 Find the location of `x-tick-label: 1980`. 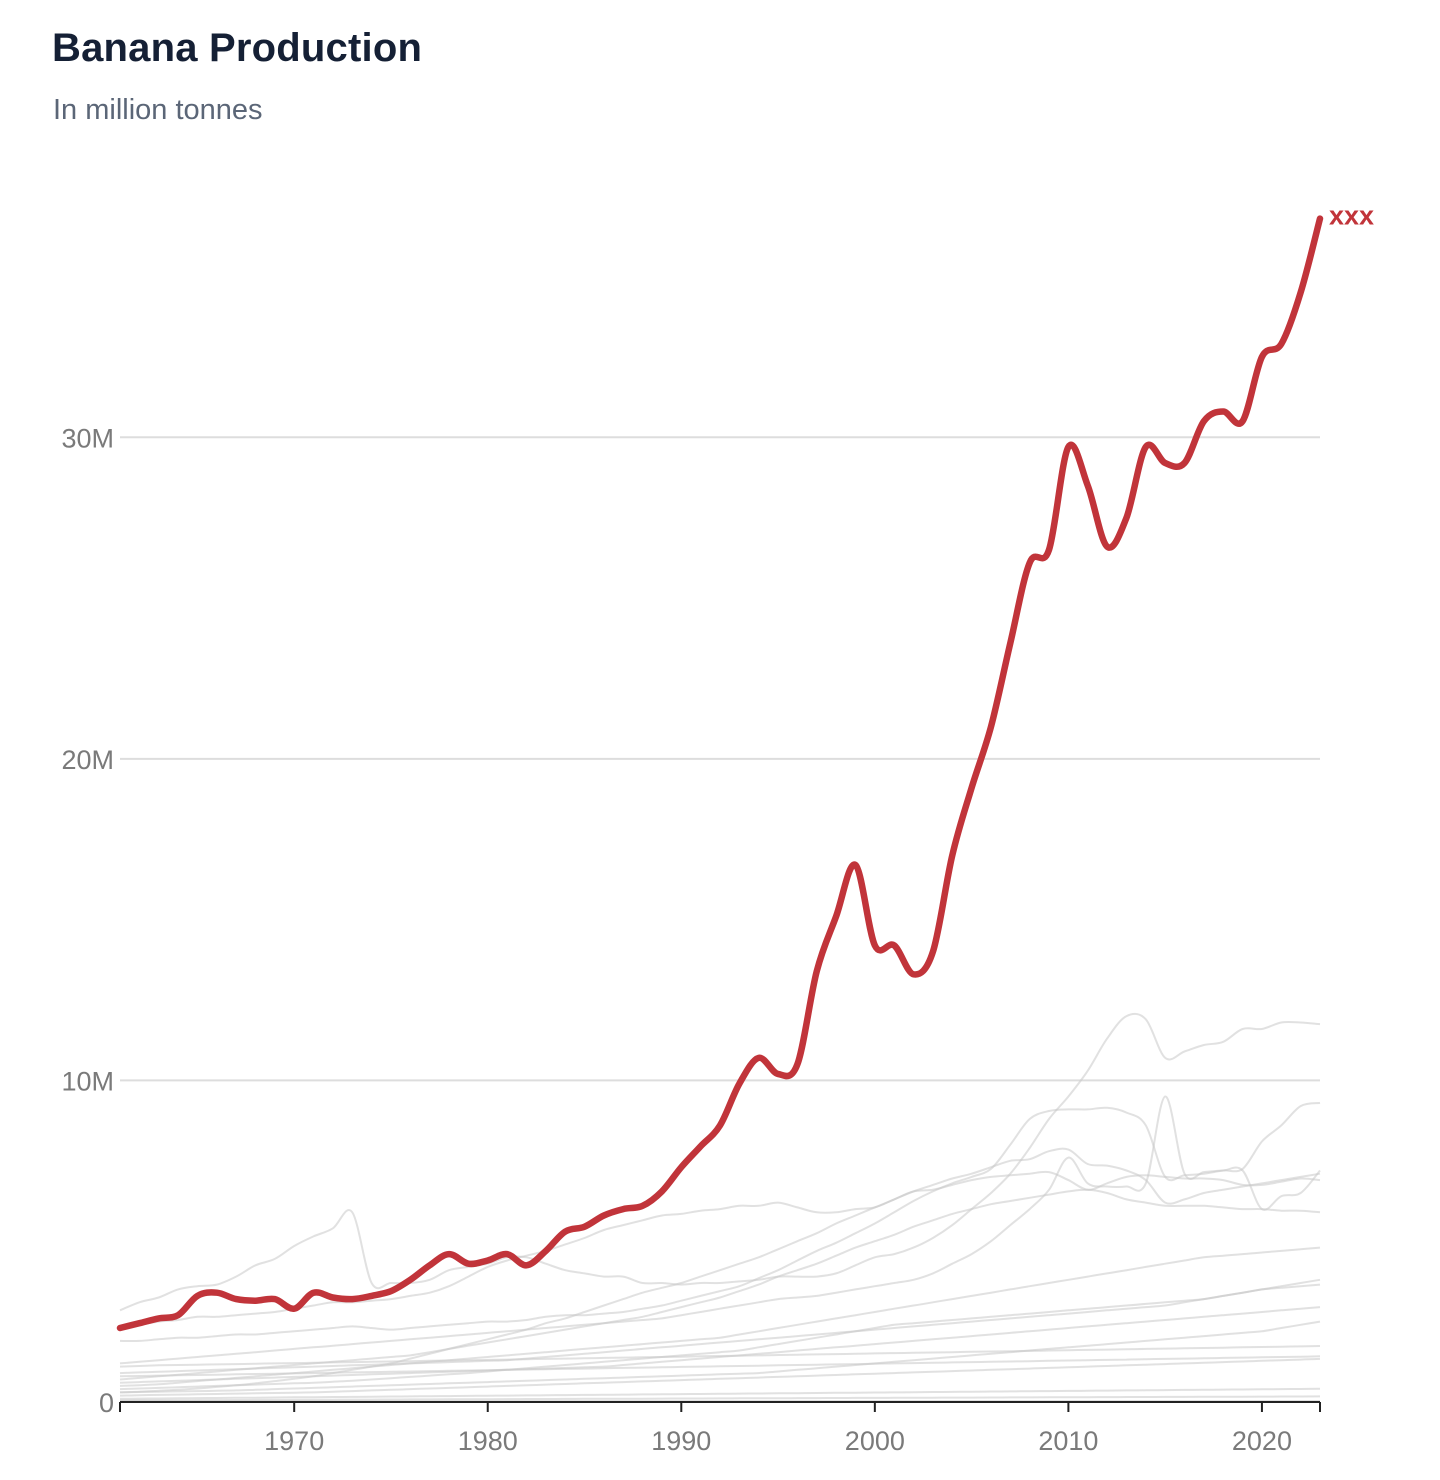

x-tick-label: 1980 is located at coordinates (488, 1441).